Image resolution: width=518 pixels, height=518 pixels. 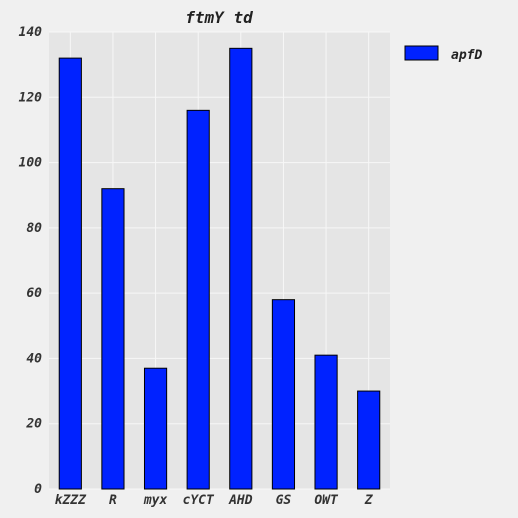 What do you see at coordinates (369, 500) in the screenshot?
I see `x-tick-label: Z` at bounding box center [369, 500].